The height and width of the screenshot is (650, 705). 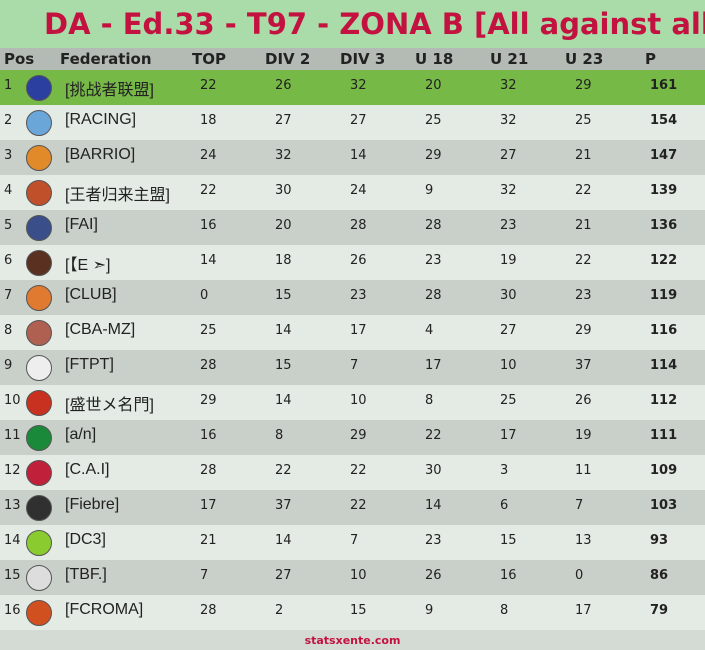 What do you see at coordinates (583, 470) in the screenshot?
I see `score: 11` at bounding box center [583, 470].